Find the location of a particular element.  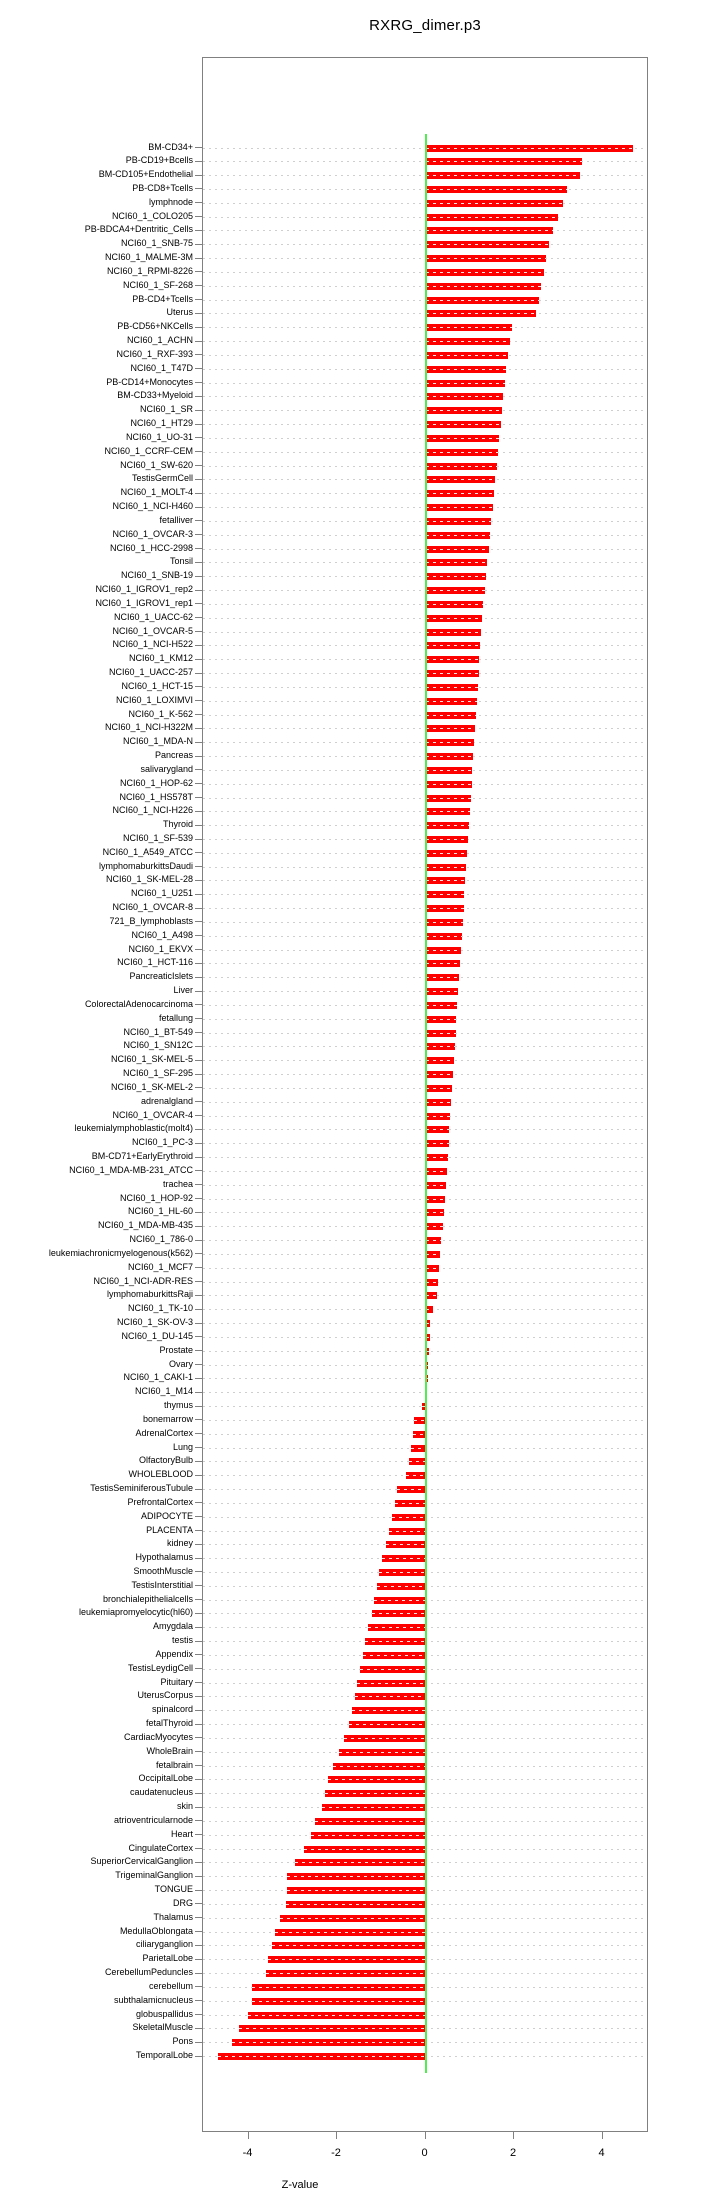

y-axis-label: NCI60_1_HCT-116 is located at coordinates (155, 962).